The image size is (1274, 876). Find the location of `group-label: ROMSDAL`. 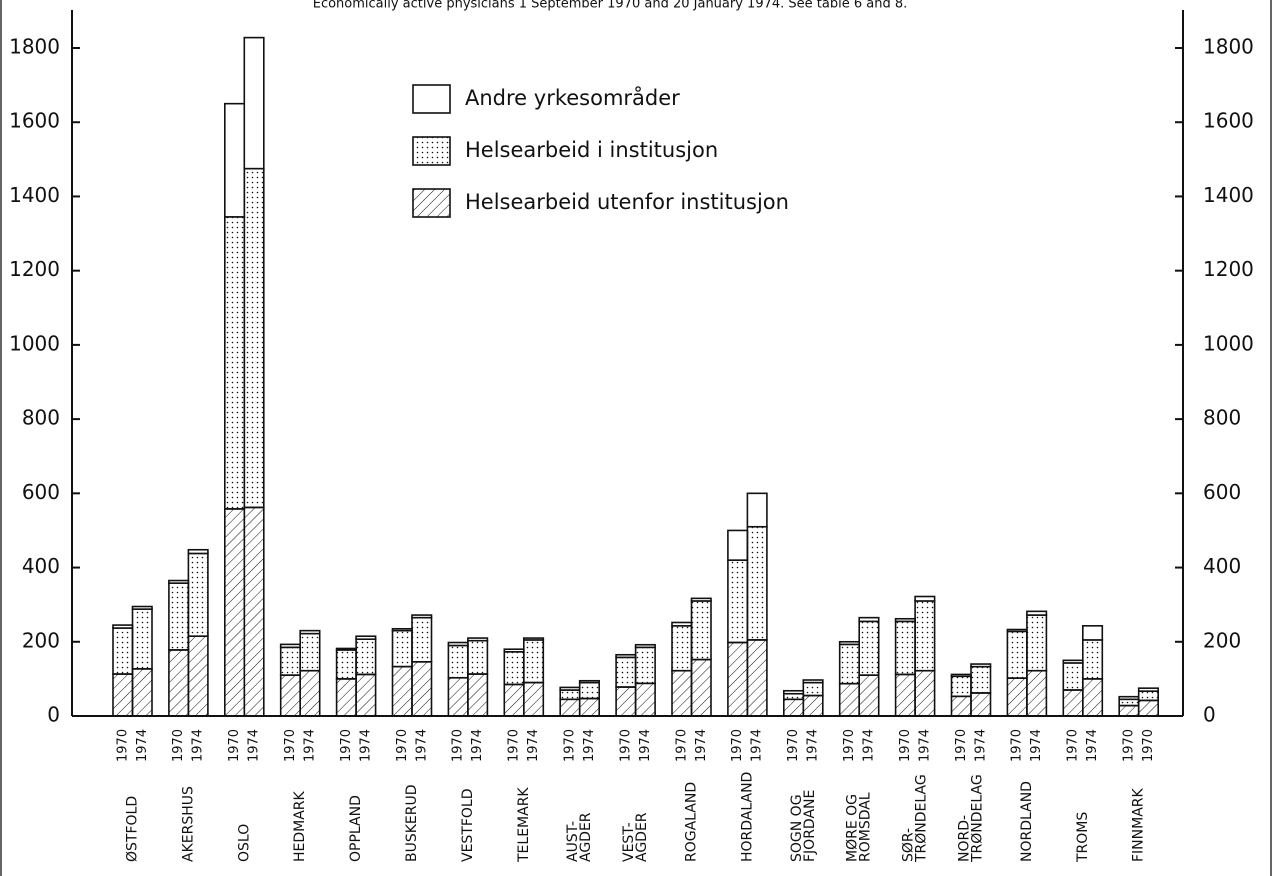

group-label: ROMSDAL is located at coordinates (866, 827).